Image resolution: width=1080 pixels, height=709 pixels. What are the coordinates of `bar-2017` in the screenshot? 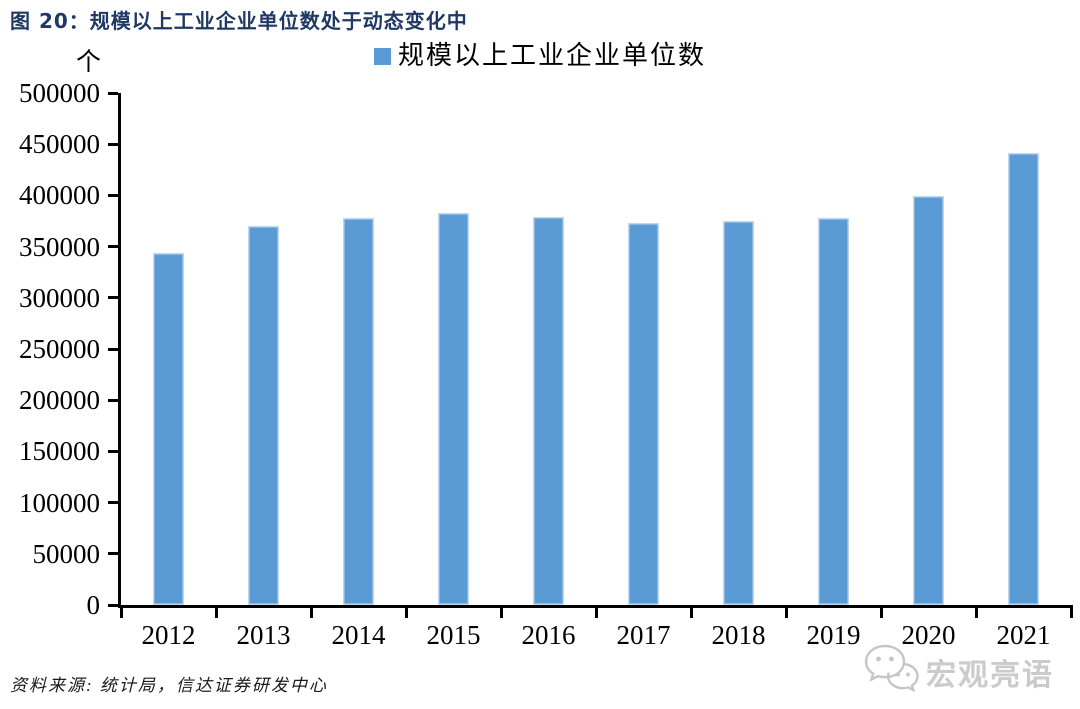 It's located at (643, 414).